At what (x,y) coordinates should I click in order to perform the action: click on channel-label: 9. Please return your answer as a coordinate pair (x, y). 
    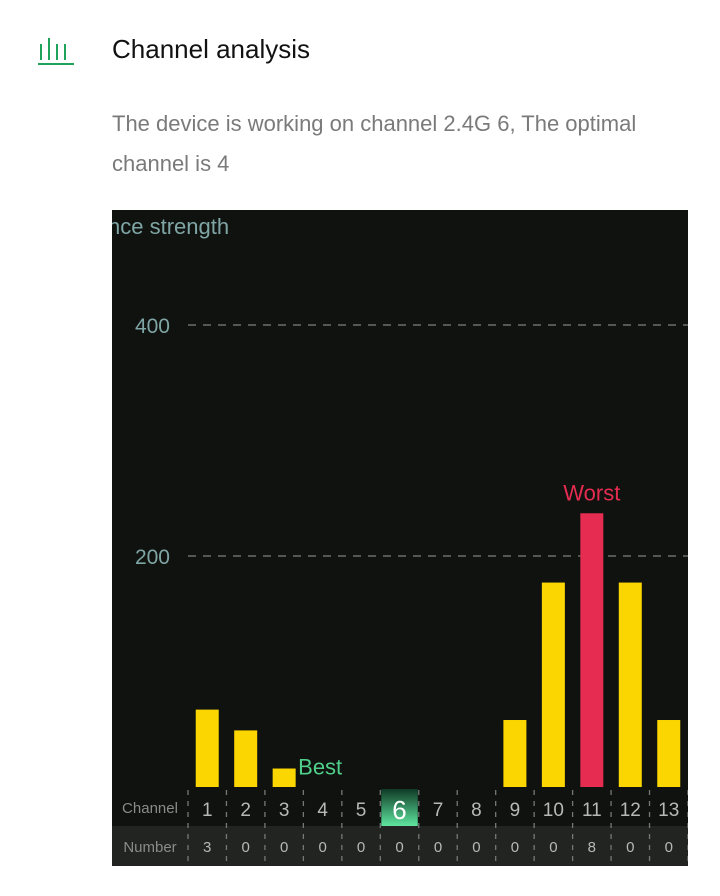
    Looking at the image, I should click on (515, 810).